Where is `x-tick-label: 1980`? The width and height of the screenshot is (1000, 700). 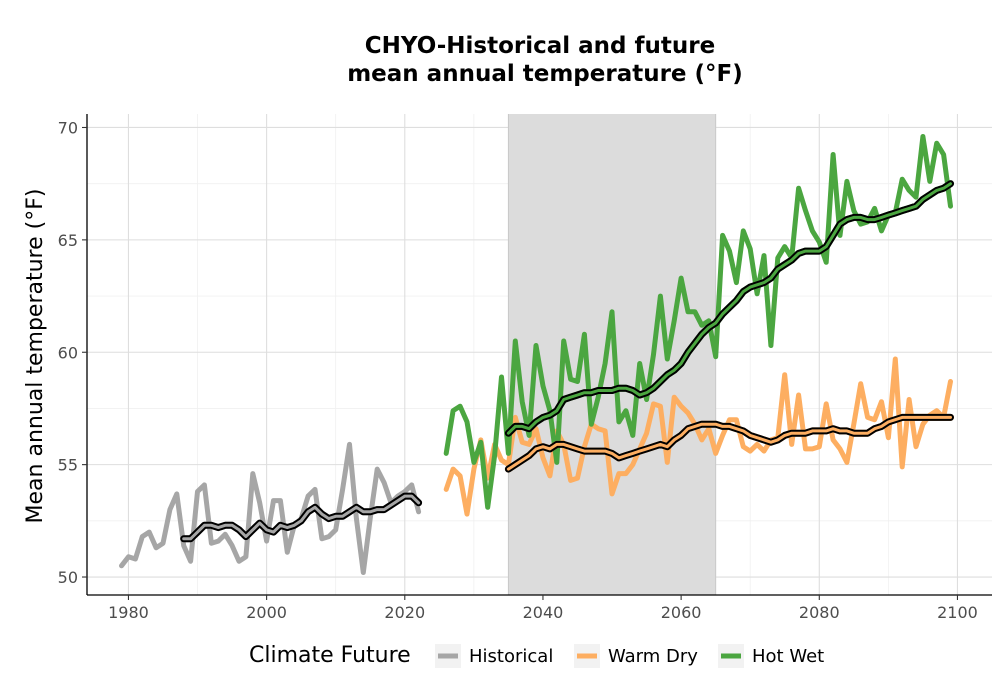 x-tick-label: 1980 is located at coordinates (128, 612).